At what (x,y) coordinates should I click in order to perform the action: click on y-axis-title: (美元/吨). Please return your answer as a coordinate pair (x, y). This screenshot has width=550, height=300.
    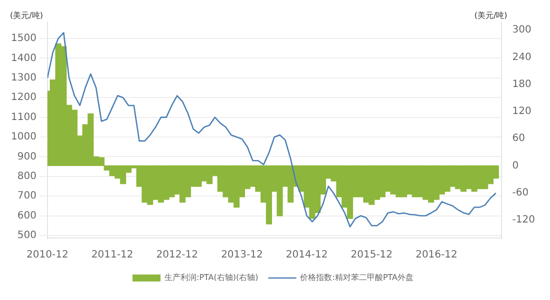
    Looking at the image, I should click on (26, 15).